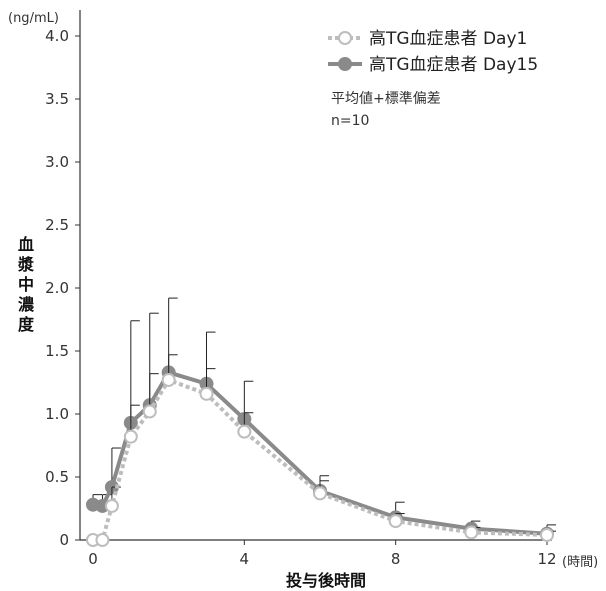 The image size is (606, 591). I want to click on y-tick-label: 0.5, so click(57, 477).